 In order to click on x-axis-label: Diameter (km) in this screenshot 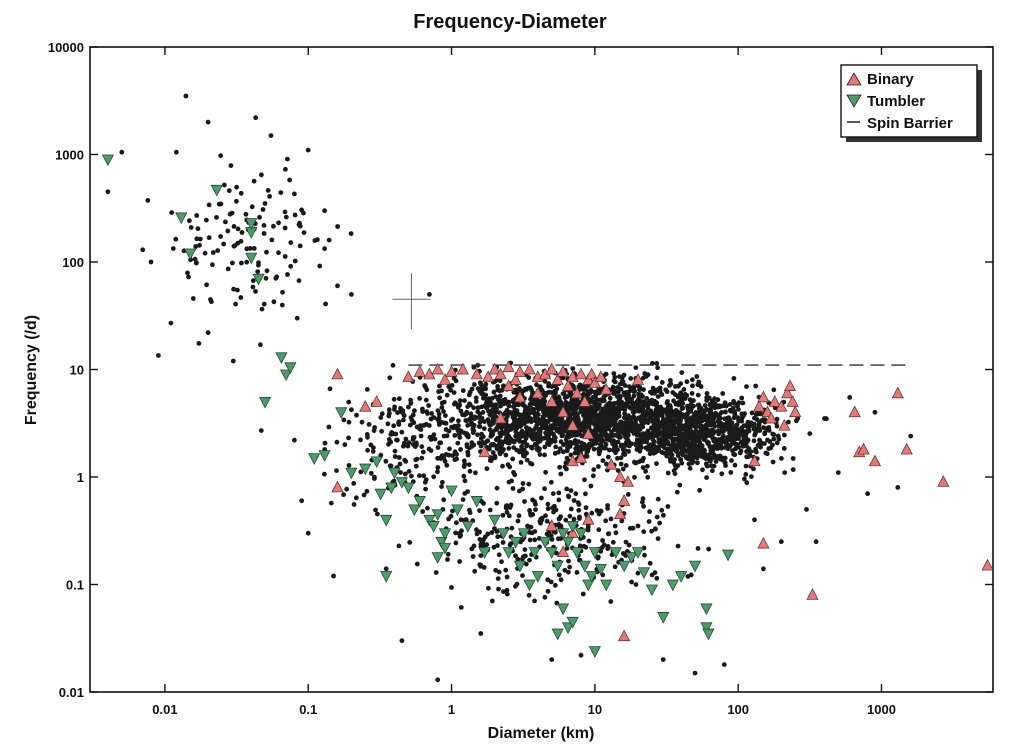, I will do `click(541, 733)`.